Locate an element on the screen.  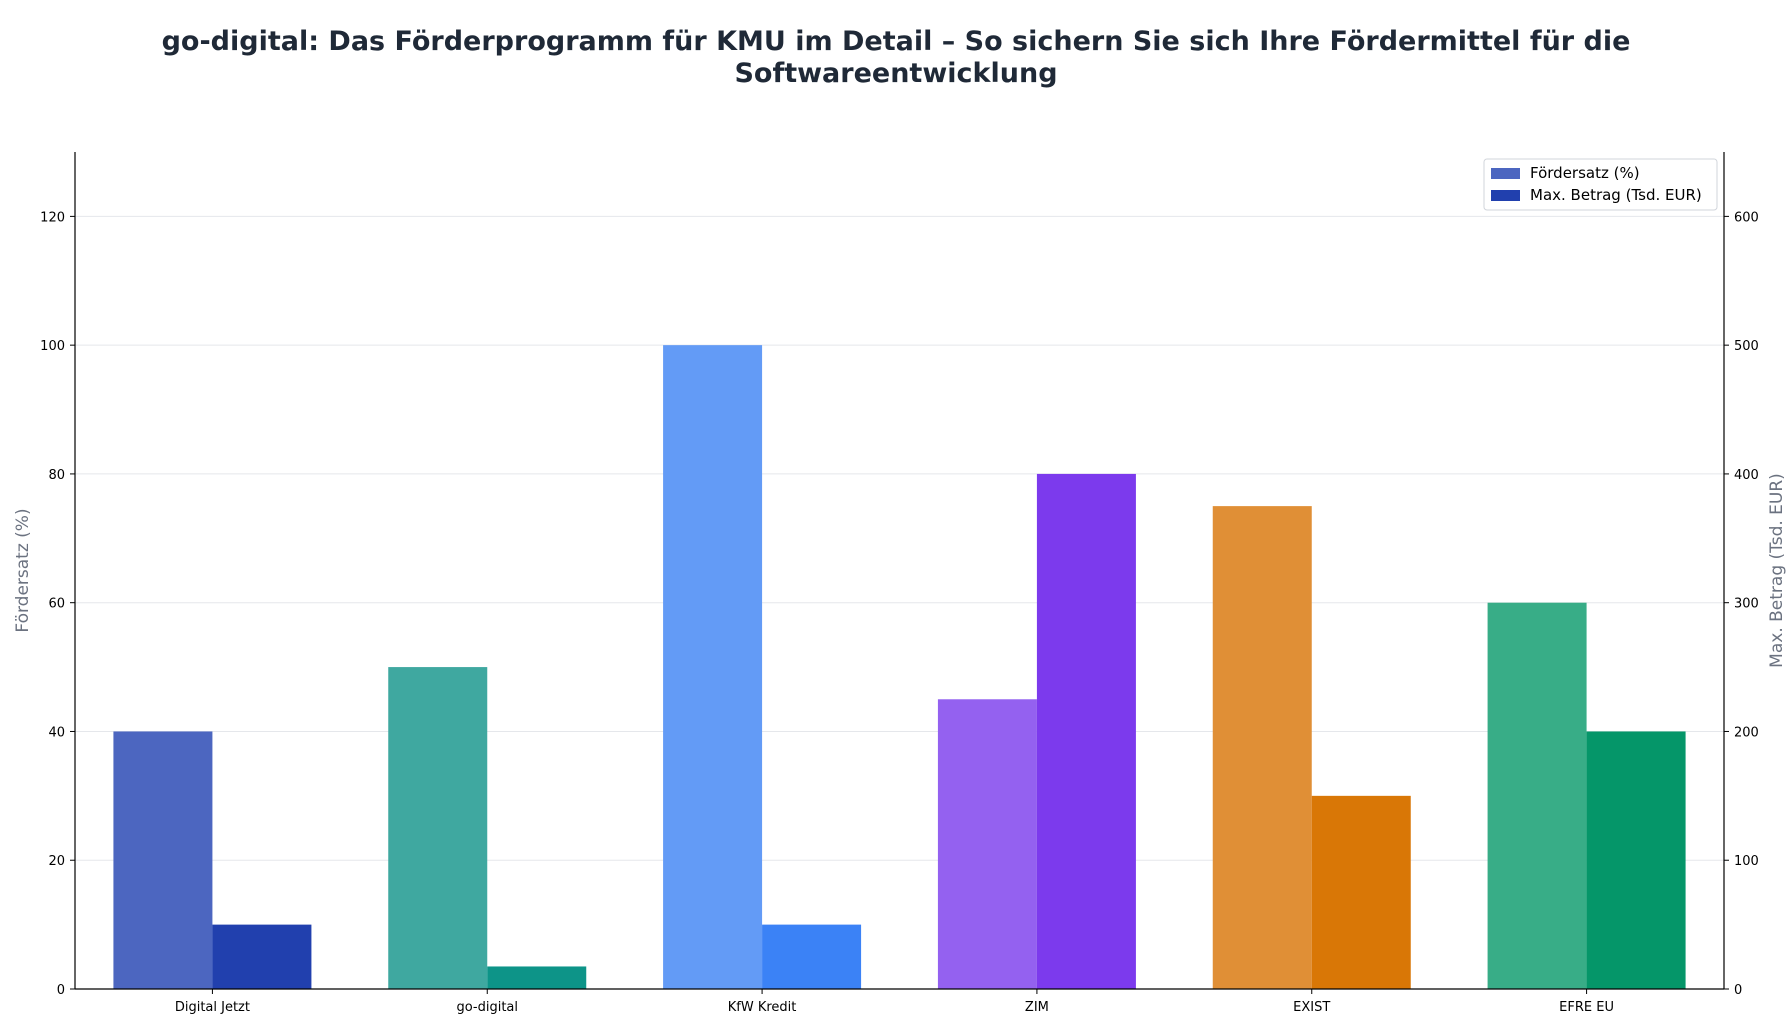
left-tick-label-60: 60 is located at coordinates (56, 604).